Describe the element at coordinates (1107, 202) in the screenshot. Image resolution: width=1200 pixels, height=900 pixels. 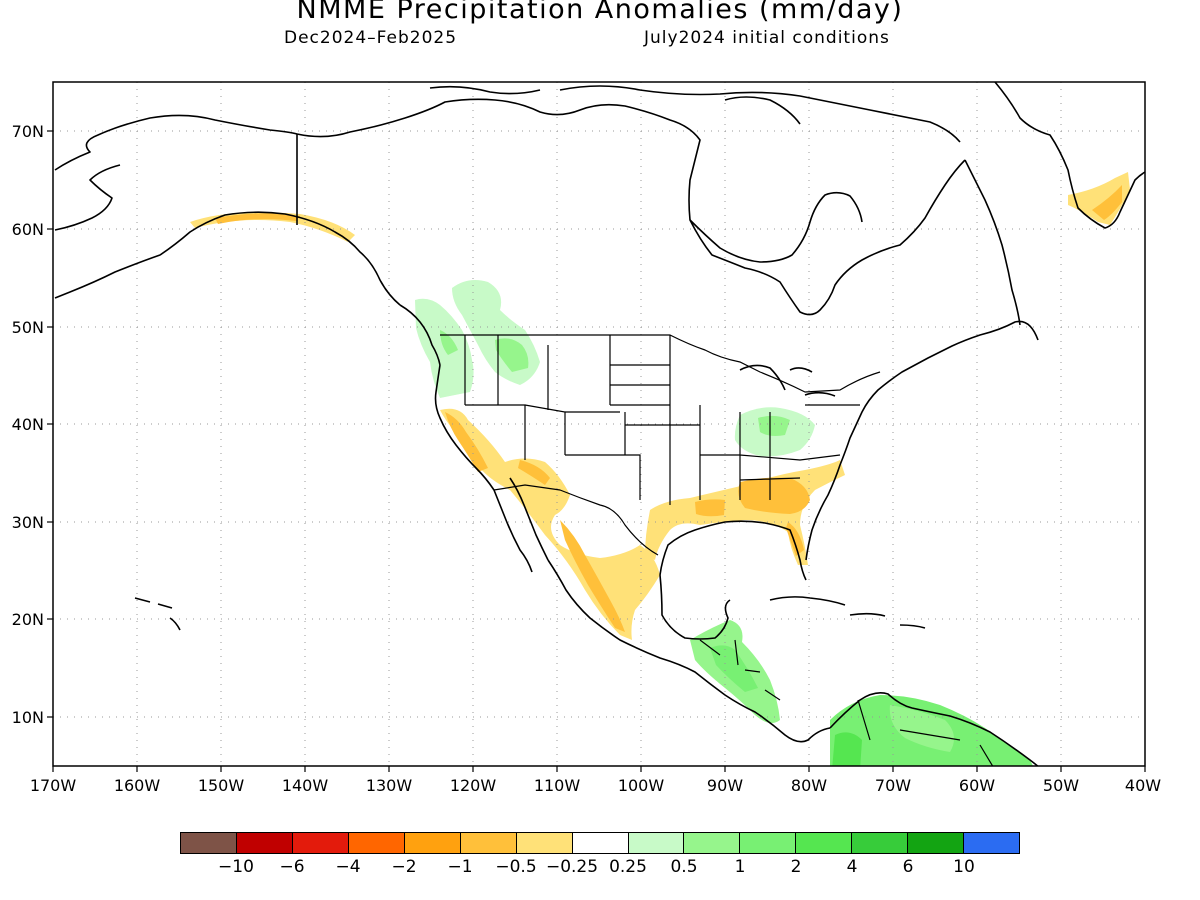
I see `greenland-dry-core` at that location.